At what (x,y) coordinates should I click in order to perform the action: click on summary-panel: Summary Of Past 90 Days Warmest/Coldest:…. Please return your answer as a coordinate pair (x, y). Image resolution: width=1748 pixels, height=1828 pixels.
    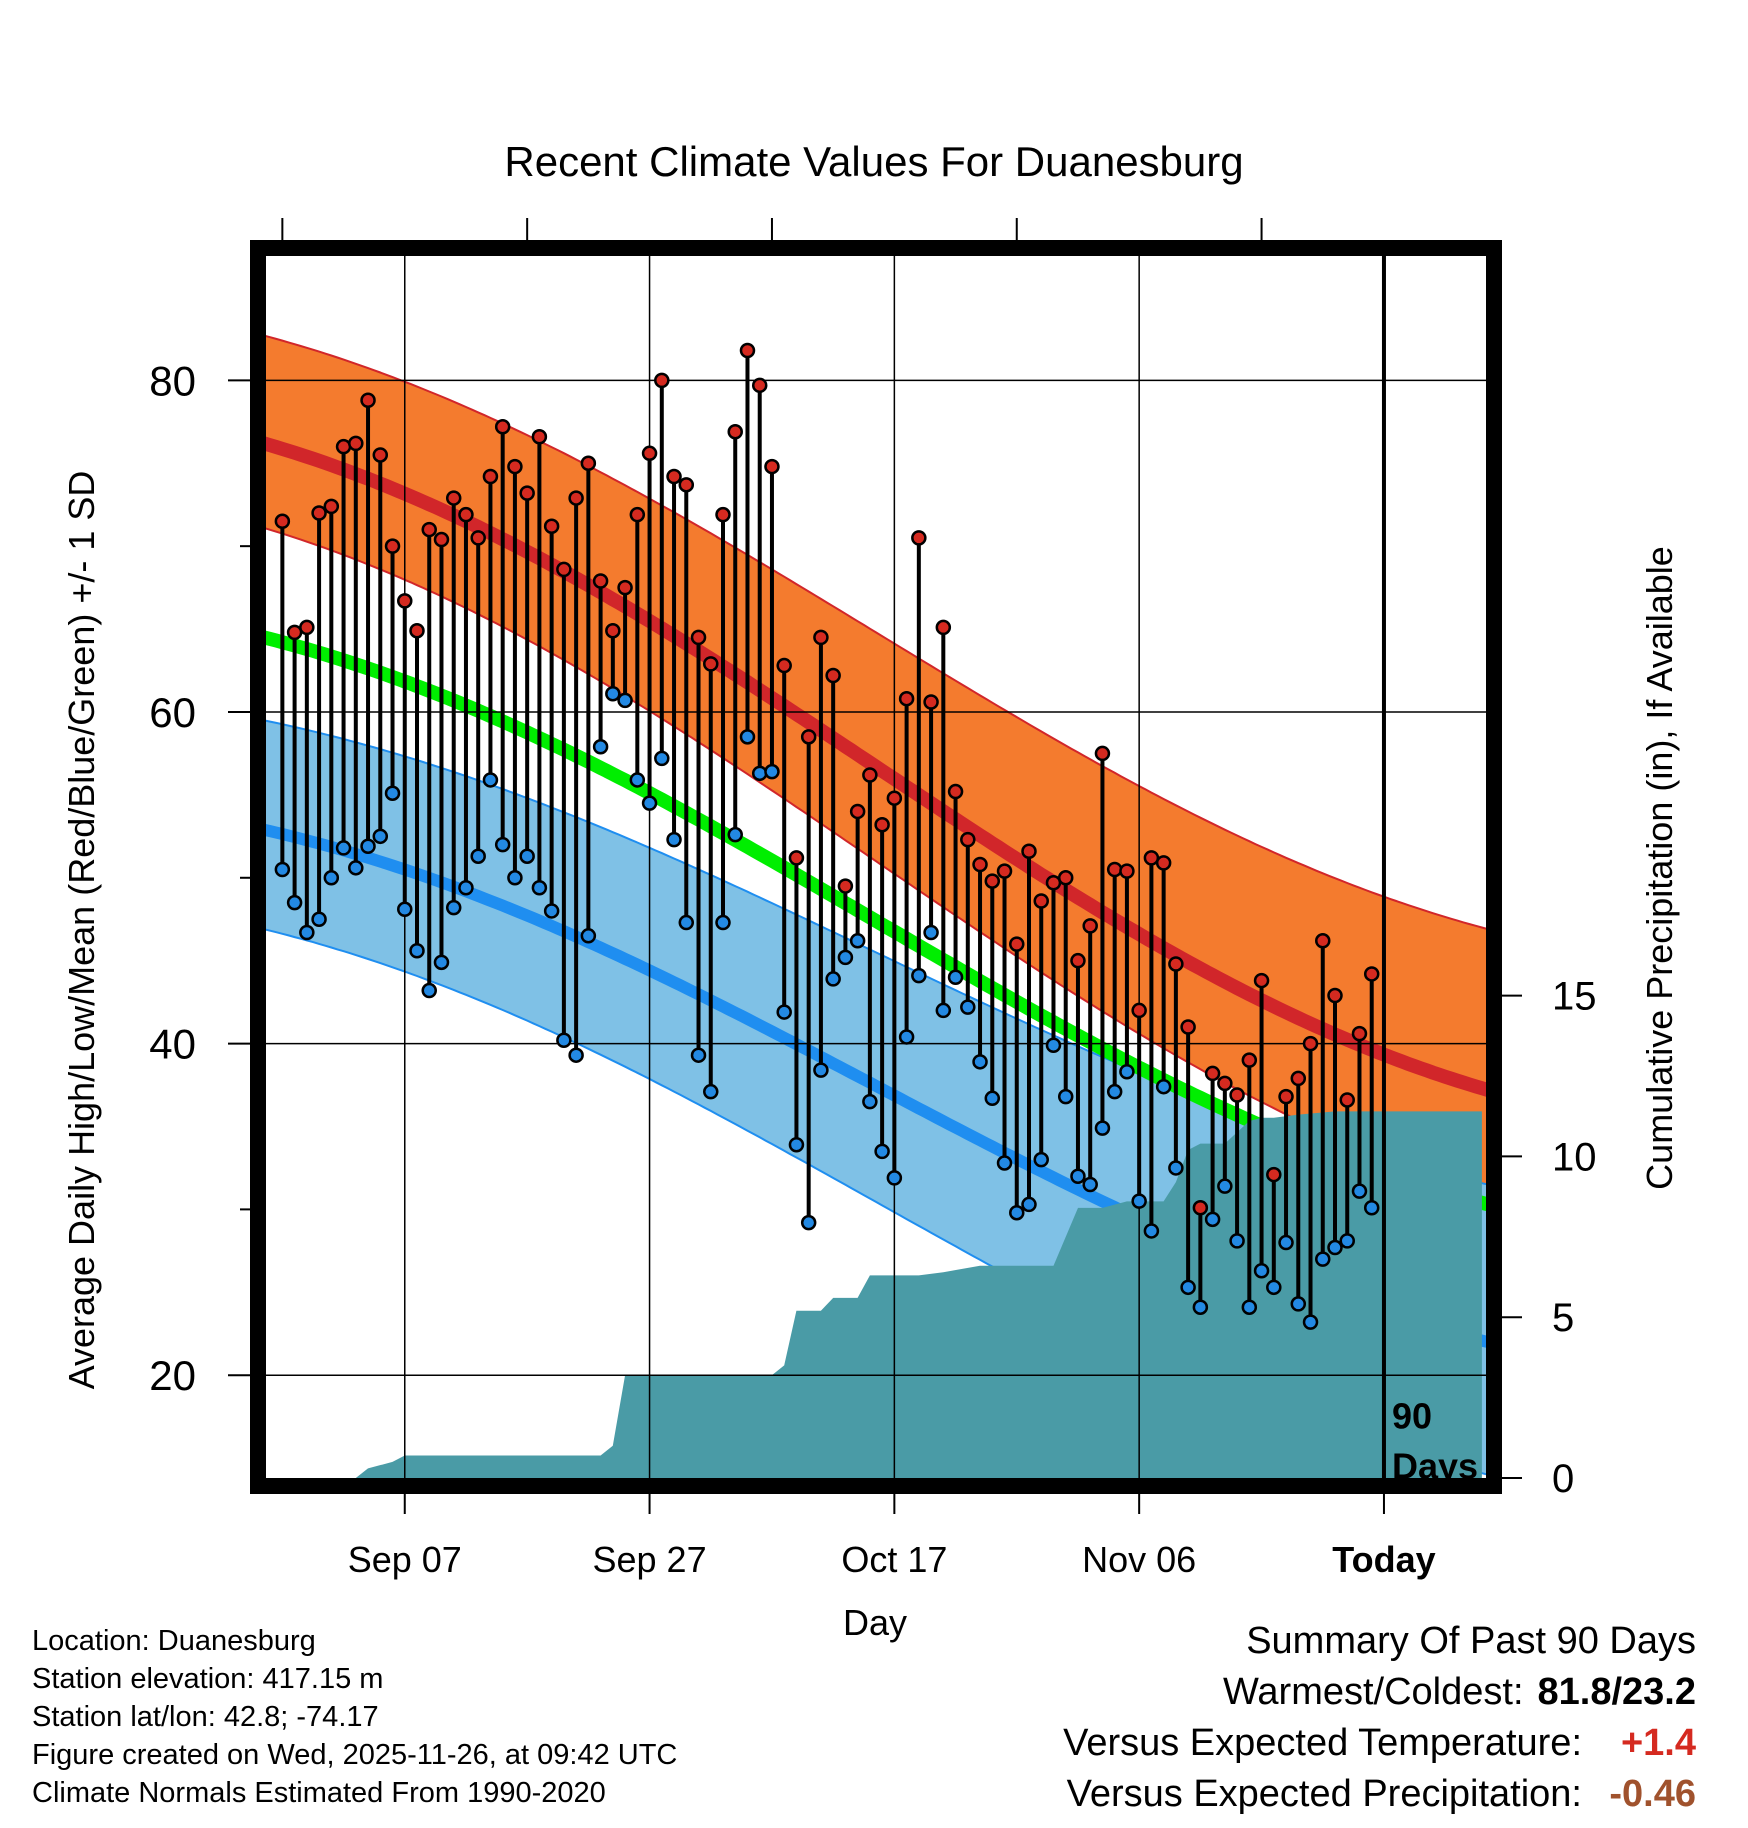
    Looking at the image, I should click on (1379, 1718).